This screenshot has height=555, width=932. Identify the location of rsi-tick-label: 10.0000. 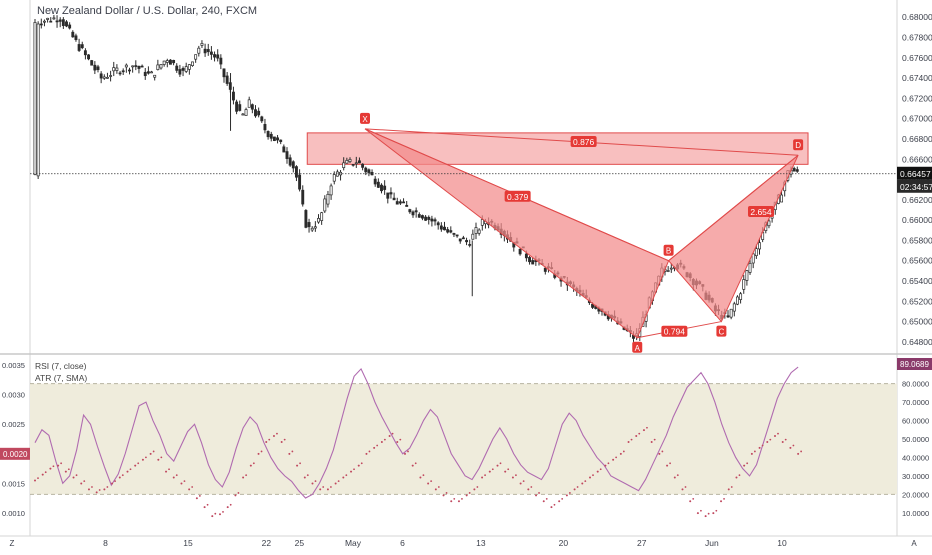
(915, 513).